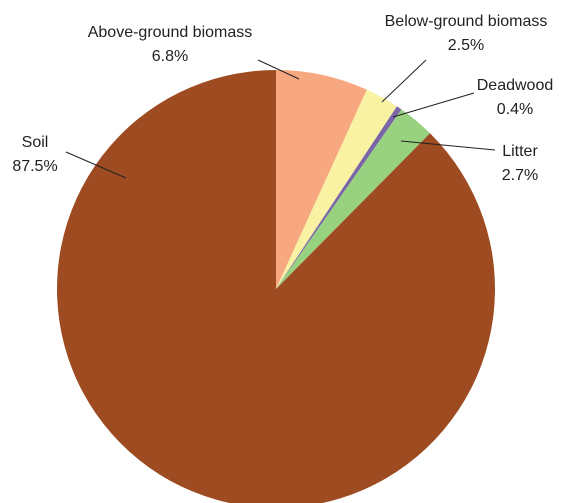 This screenshot has width=572, height=503. I want to click on slice-label: Below-ground biomass, so click(466, 21).